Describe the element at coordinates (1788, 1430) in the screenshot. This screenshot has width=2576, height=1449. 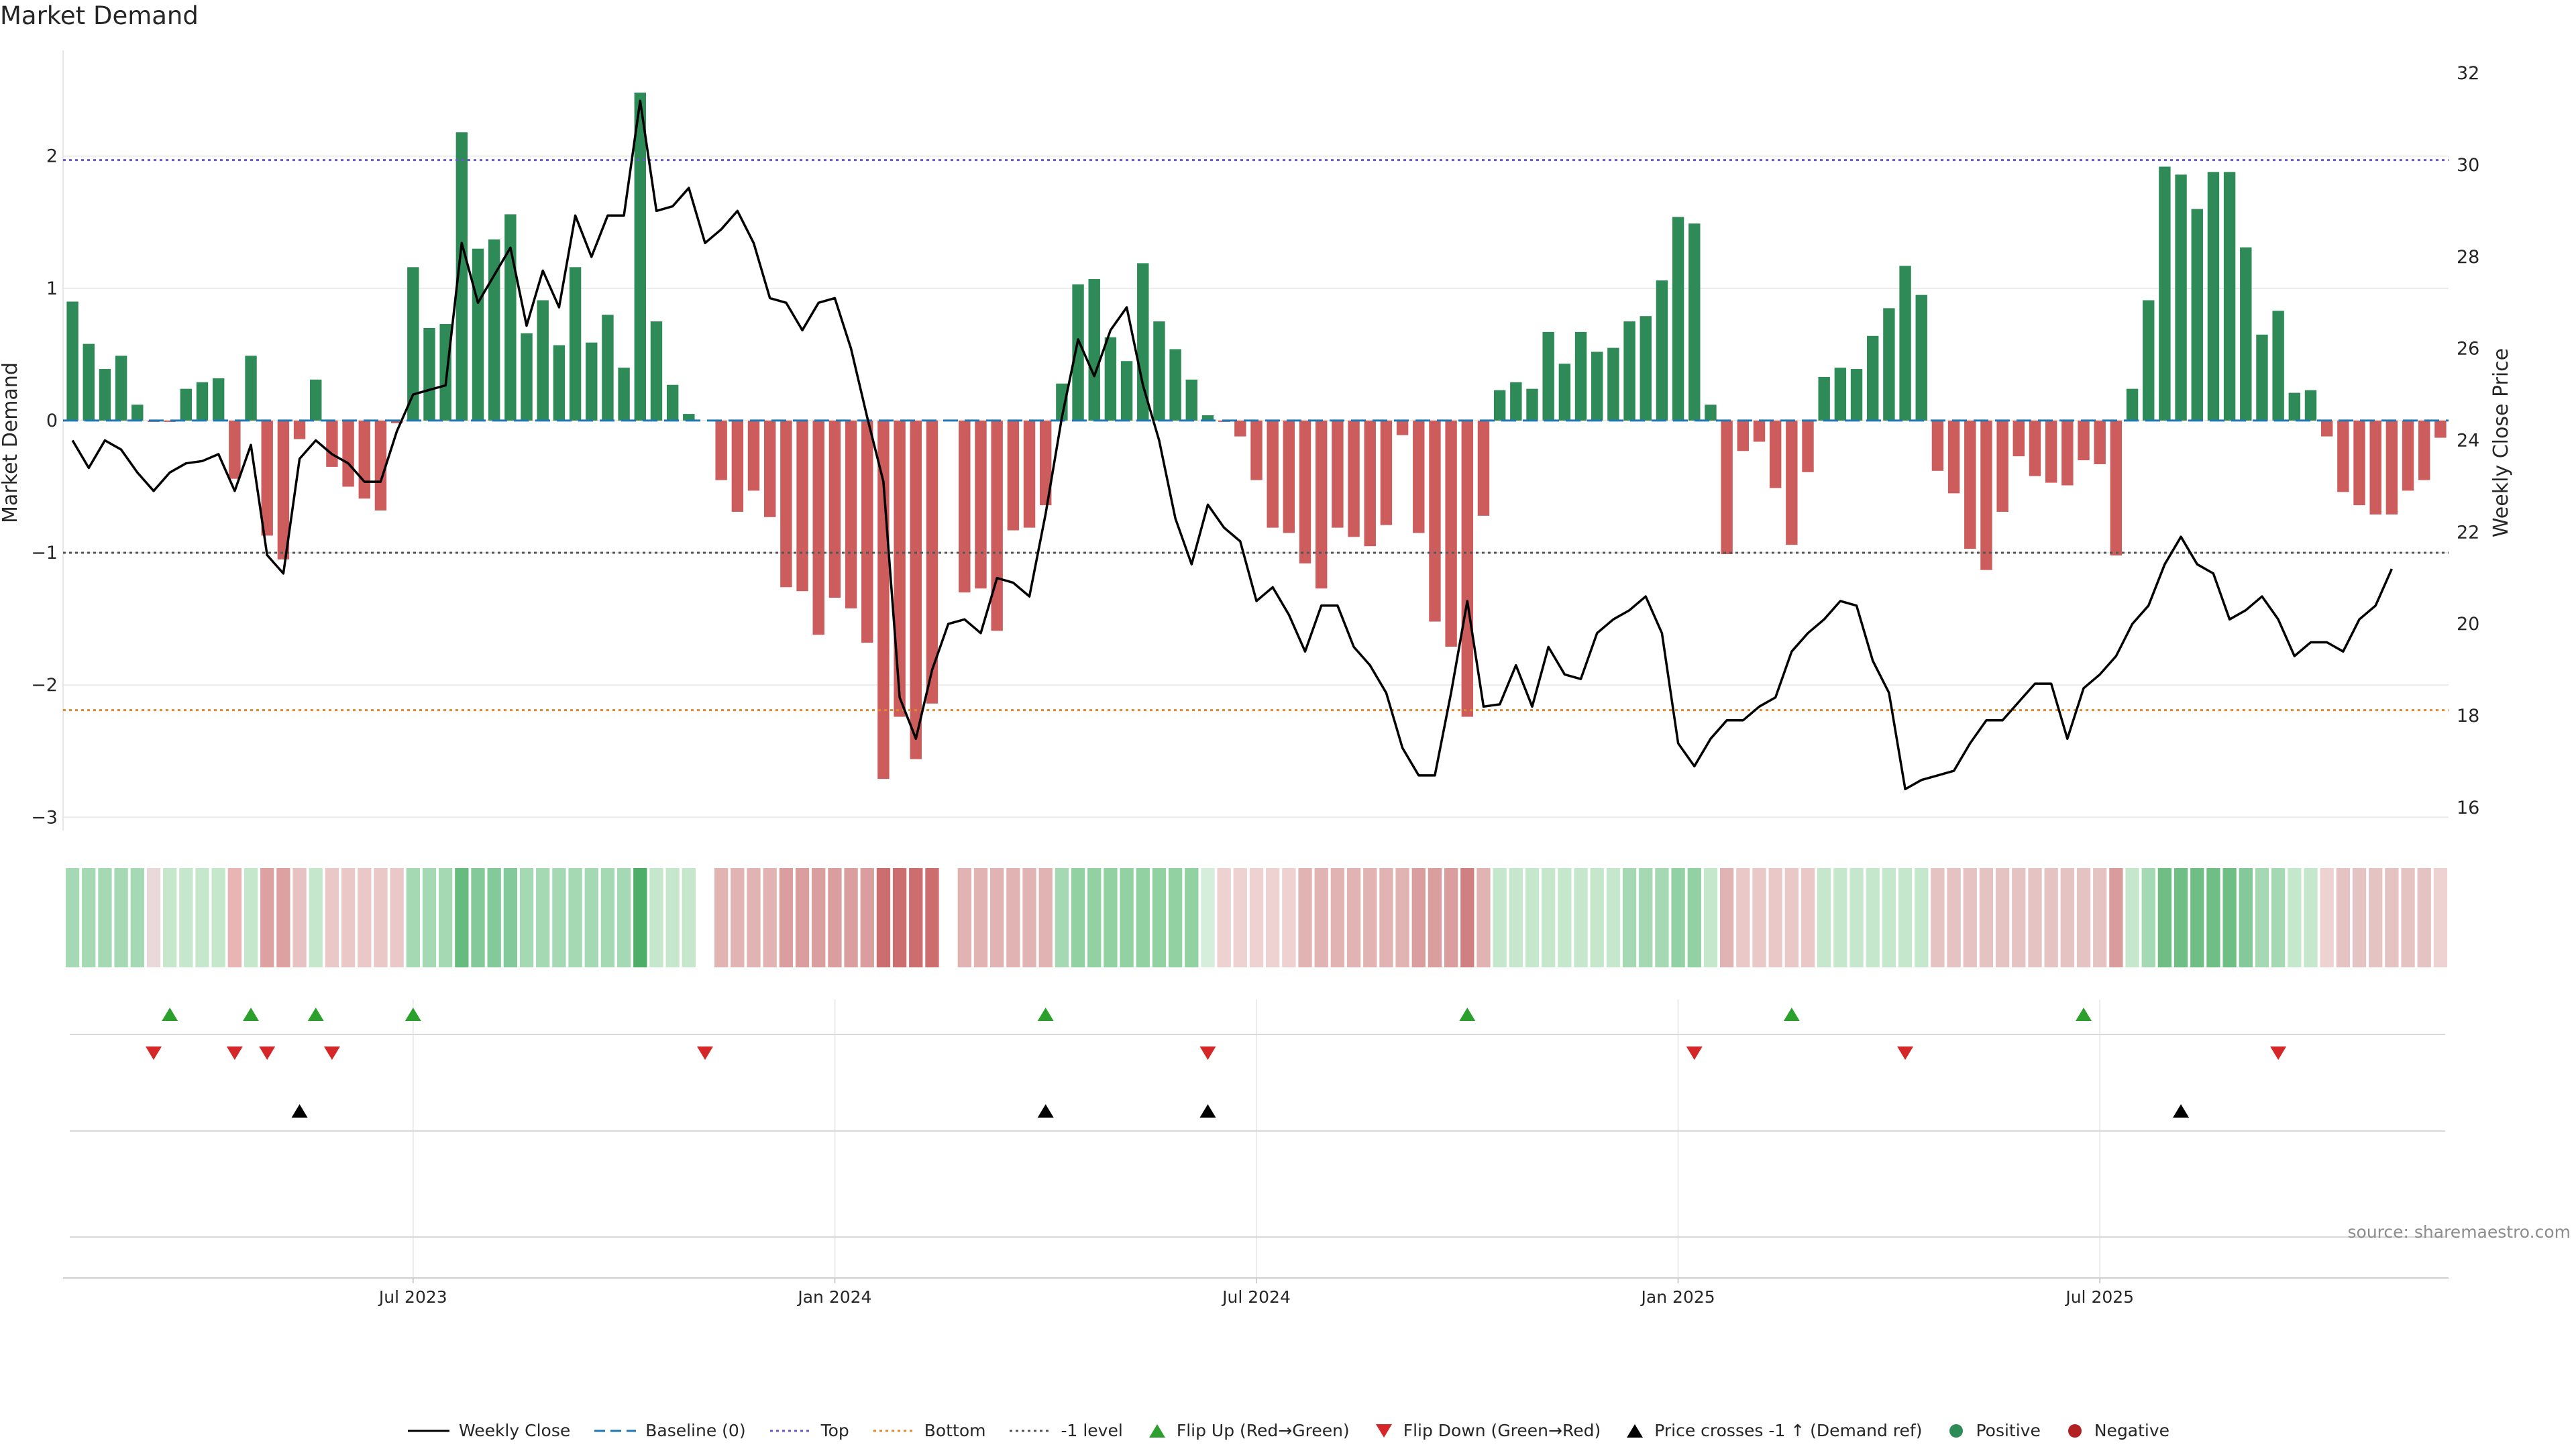
I see `legend-label: Price crosses -1 ↑ (Demand ref)` at that location.